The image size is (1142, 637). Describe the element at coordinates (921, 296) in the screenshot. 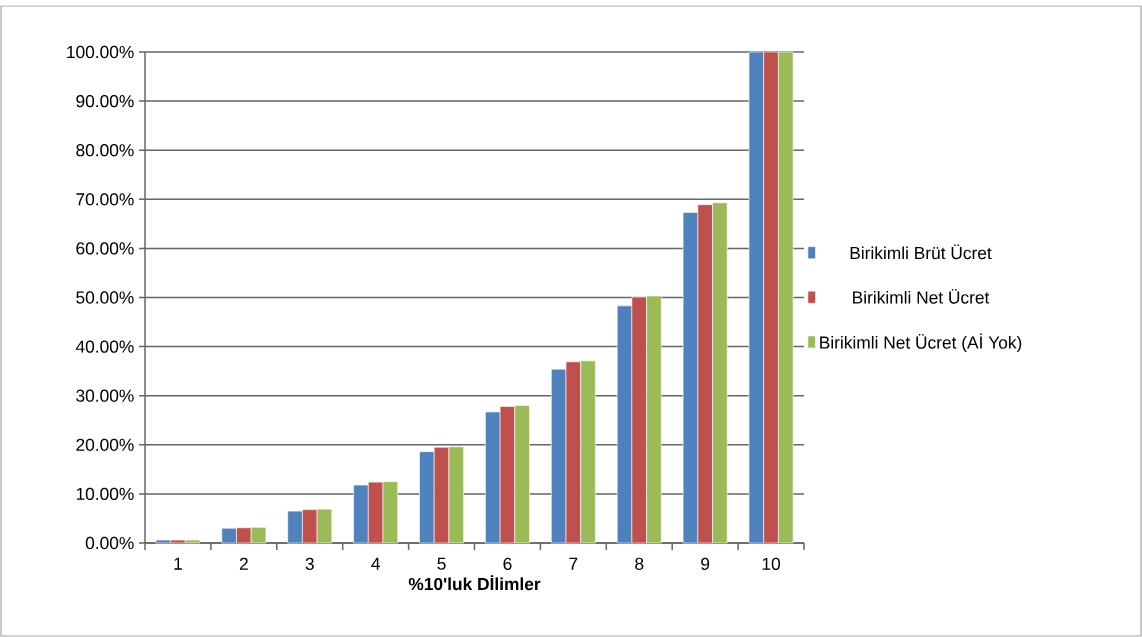

I see `legend-label: Birikimli Net Ücret` at that location.